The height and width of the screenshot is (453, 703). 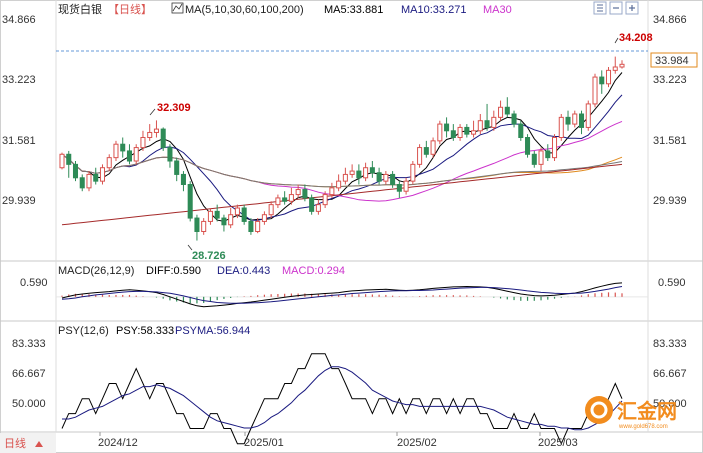 What do you see at coordinates (118, 443) in the screenshot?
I see `date-label: 2024/12` at bounding box center [118, 443].